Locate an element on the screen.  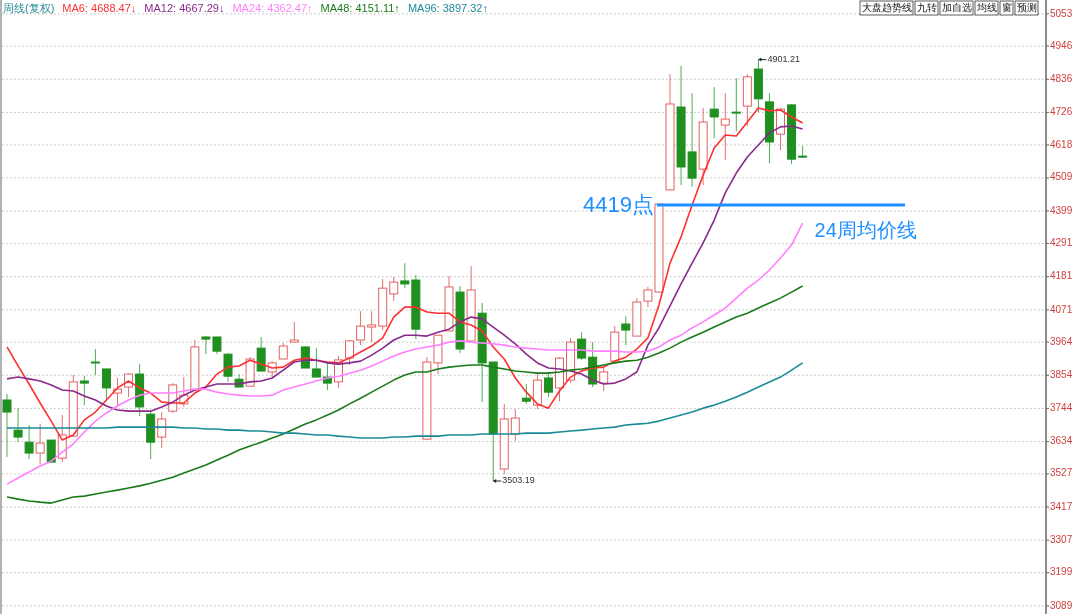
y-tick-label: 3307 is located at coordinates (1061, 539).